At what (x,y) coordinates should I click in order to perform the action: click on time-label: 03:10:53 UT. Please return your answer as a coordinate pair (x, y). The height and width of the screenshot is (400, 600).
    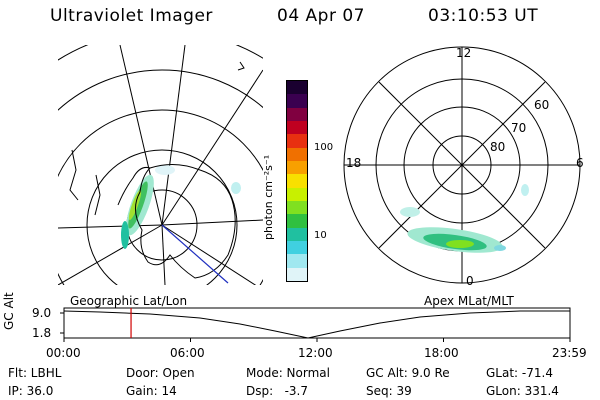
    Looking at the image, I should click on (483, 16).